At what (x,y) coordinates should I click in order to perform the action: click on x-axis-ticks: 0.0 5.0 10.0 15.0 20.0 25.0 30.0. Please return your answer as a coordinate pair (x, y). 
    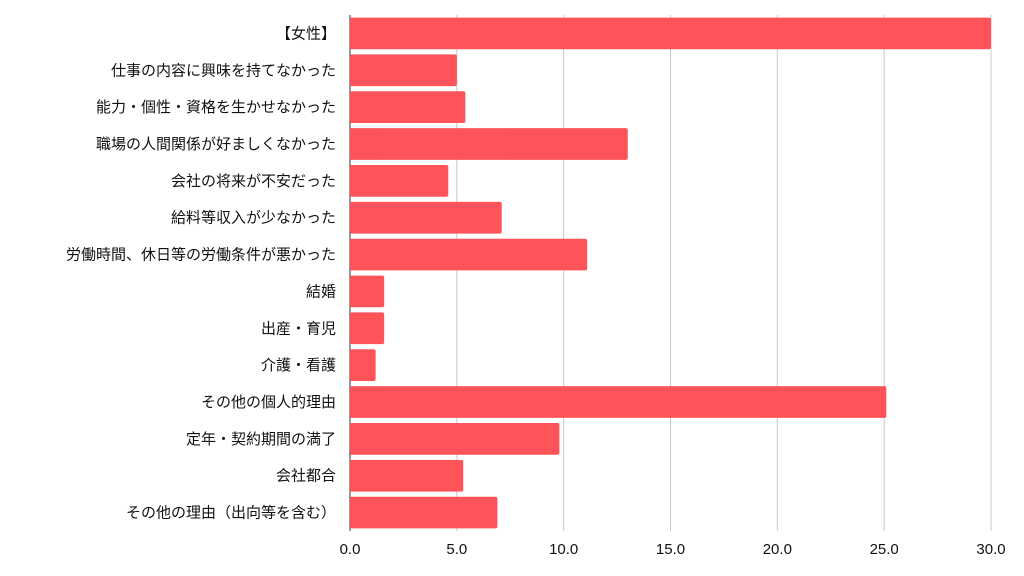
    Looking at the image, I should click on (673, 549).